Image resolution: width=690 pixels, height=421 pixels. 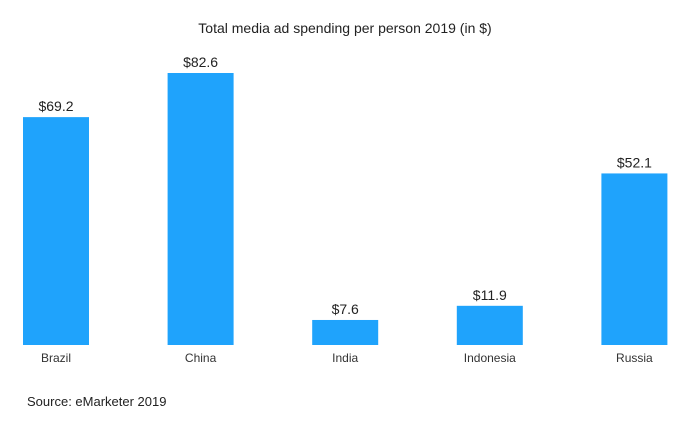 I want to click on bar-india, so click(x=345, y=332).